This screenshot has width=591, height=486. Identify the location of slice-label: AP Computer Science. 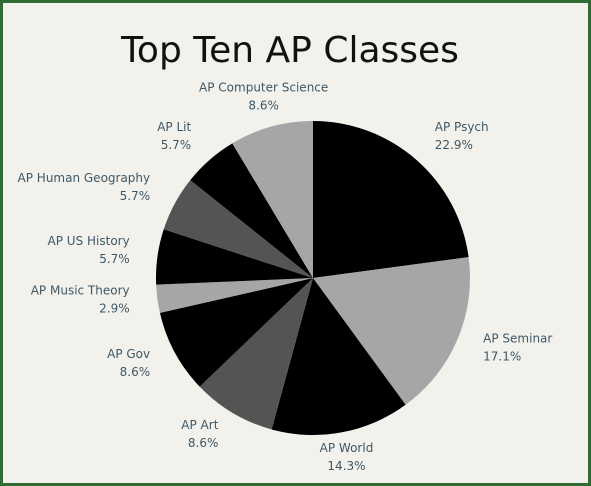
(263, 88).